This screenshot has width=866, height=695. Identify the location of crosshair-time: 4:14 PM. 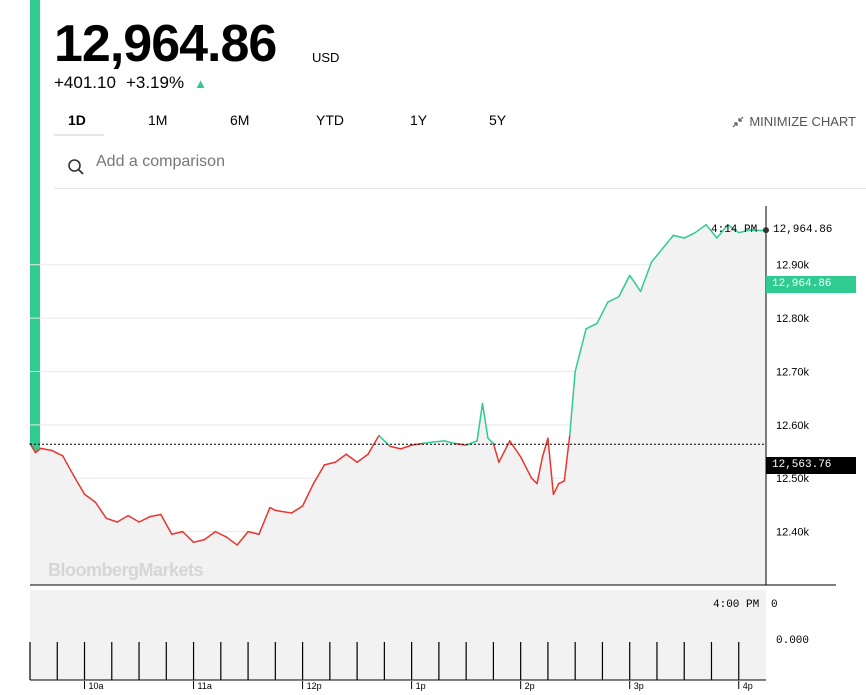
(734, 230).